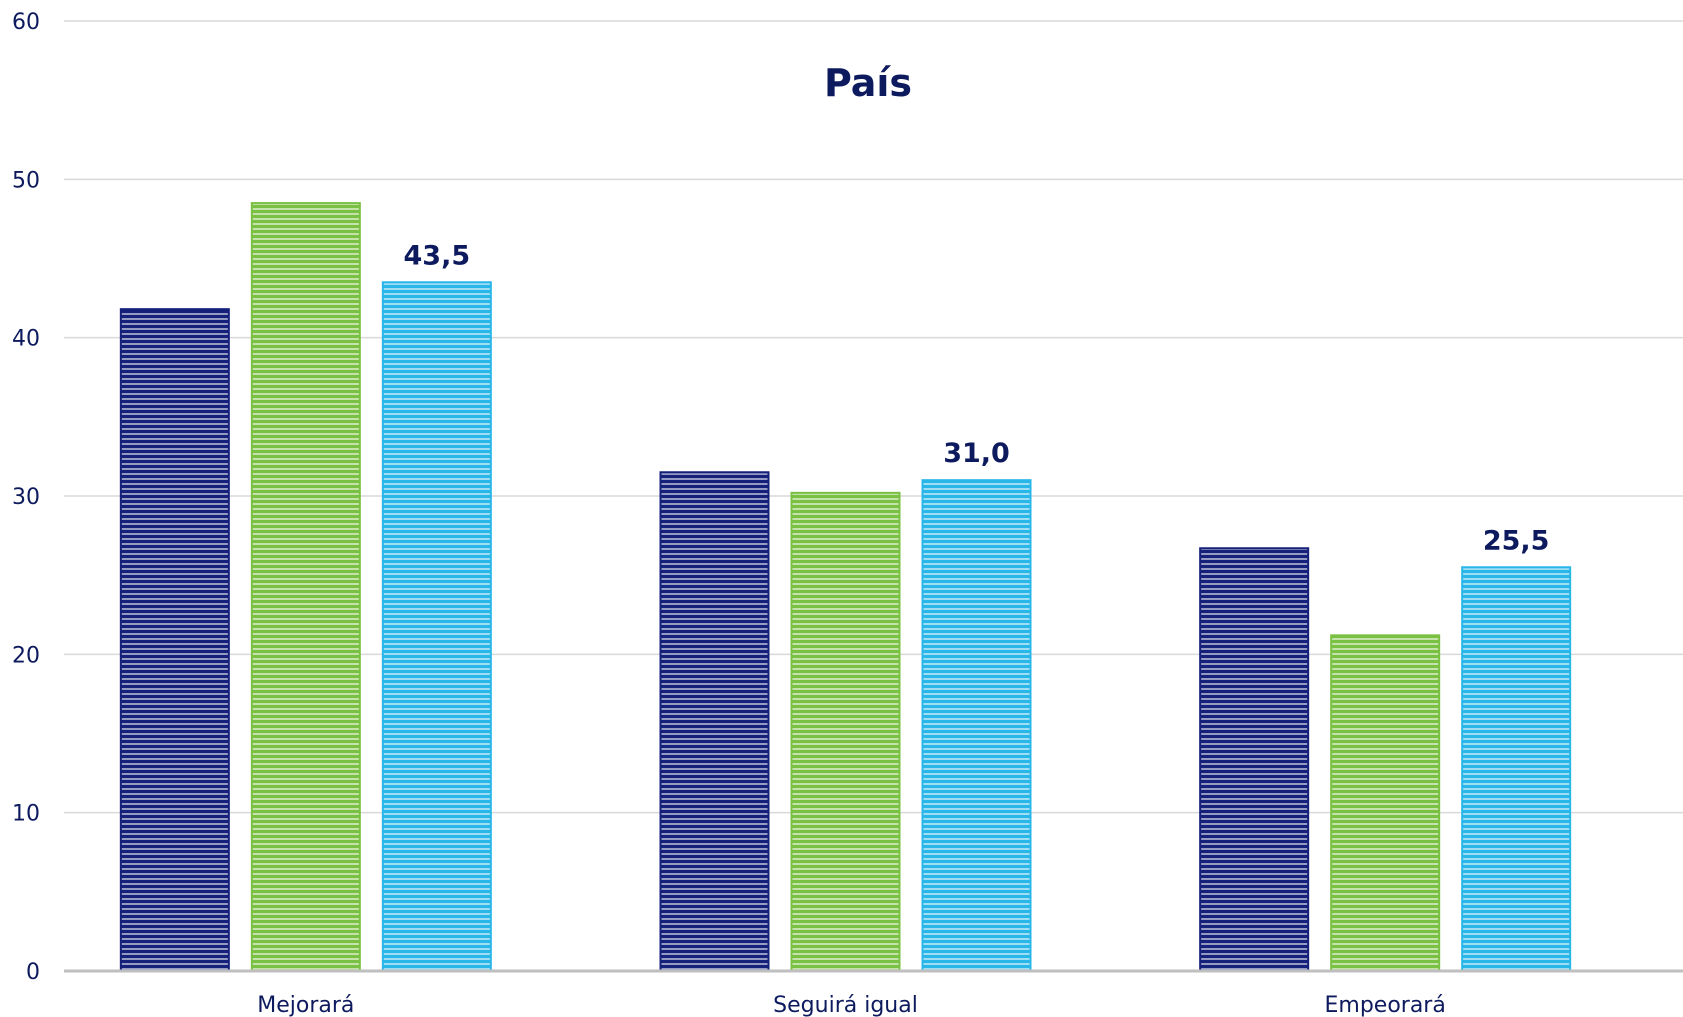  Describe the element at coordinates (1384, 1005) in the screenshot. I see `x-tick-label: Empeorará` at that location.